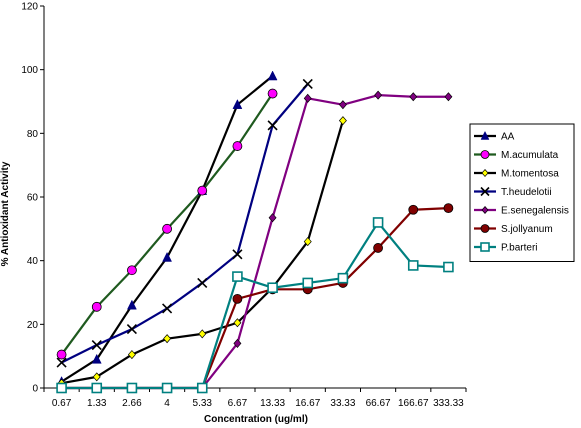 This screenshot has height=428, width=581. I want to click on y-tick-label: 0, so click(35, 389).